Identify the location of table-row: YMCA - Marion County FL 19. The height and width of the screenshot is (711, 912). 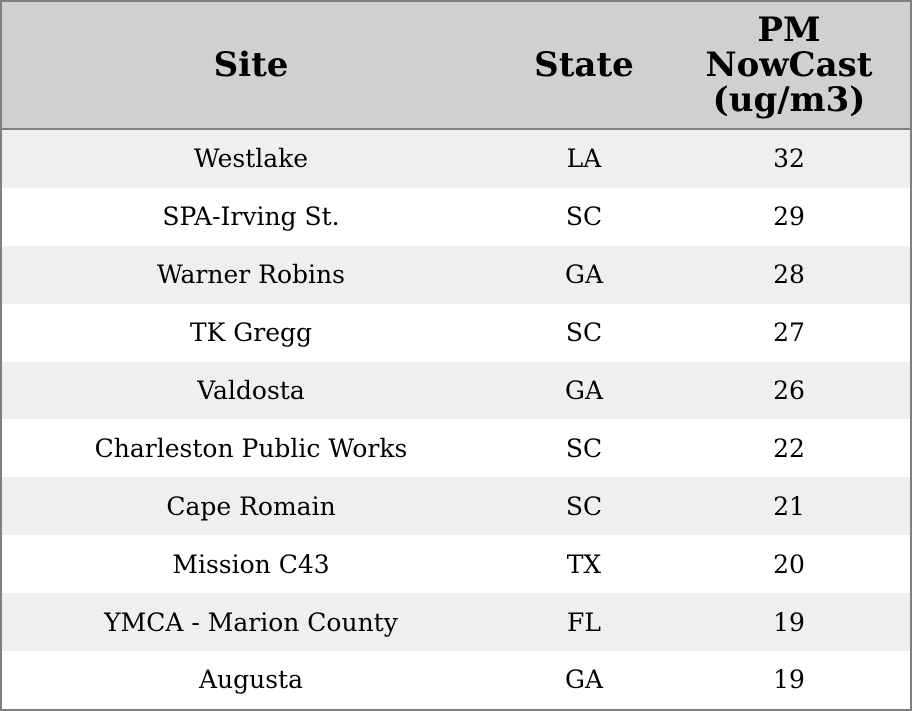
(456, 622).